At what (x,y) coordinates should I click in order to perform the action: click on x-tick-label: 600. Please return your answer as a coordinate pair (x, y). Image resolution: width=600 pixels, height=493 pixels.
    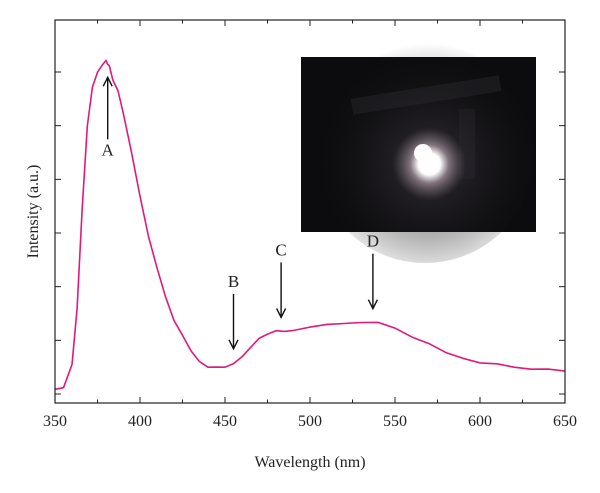
    Looking at the image, I should click on (480, 421).